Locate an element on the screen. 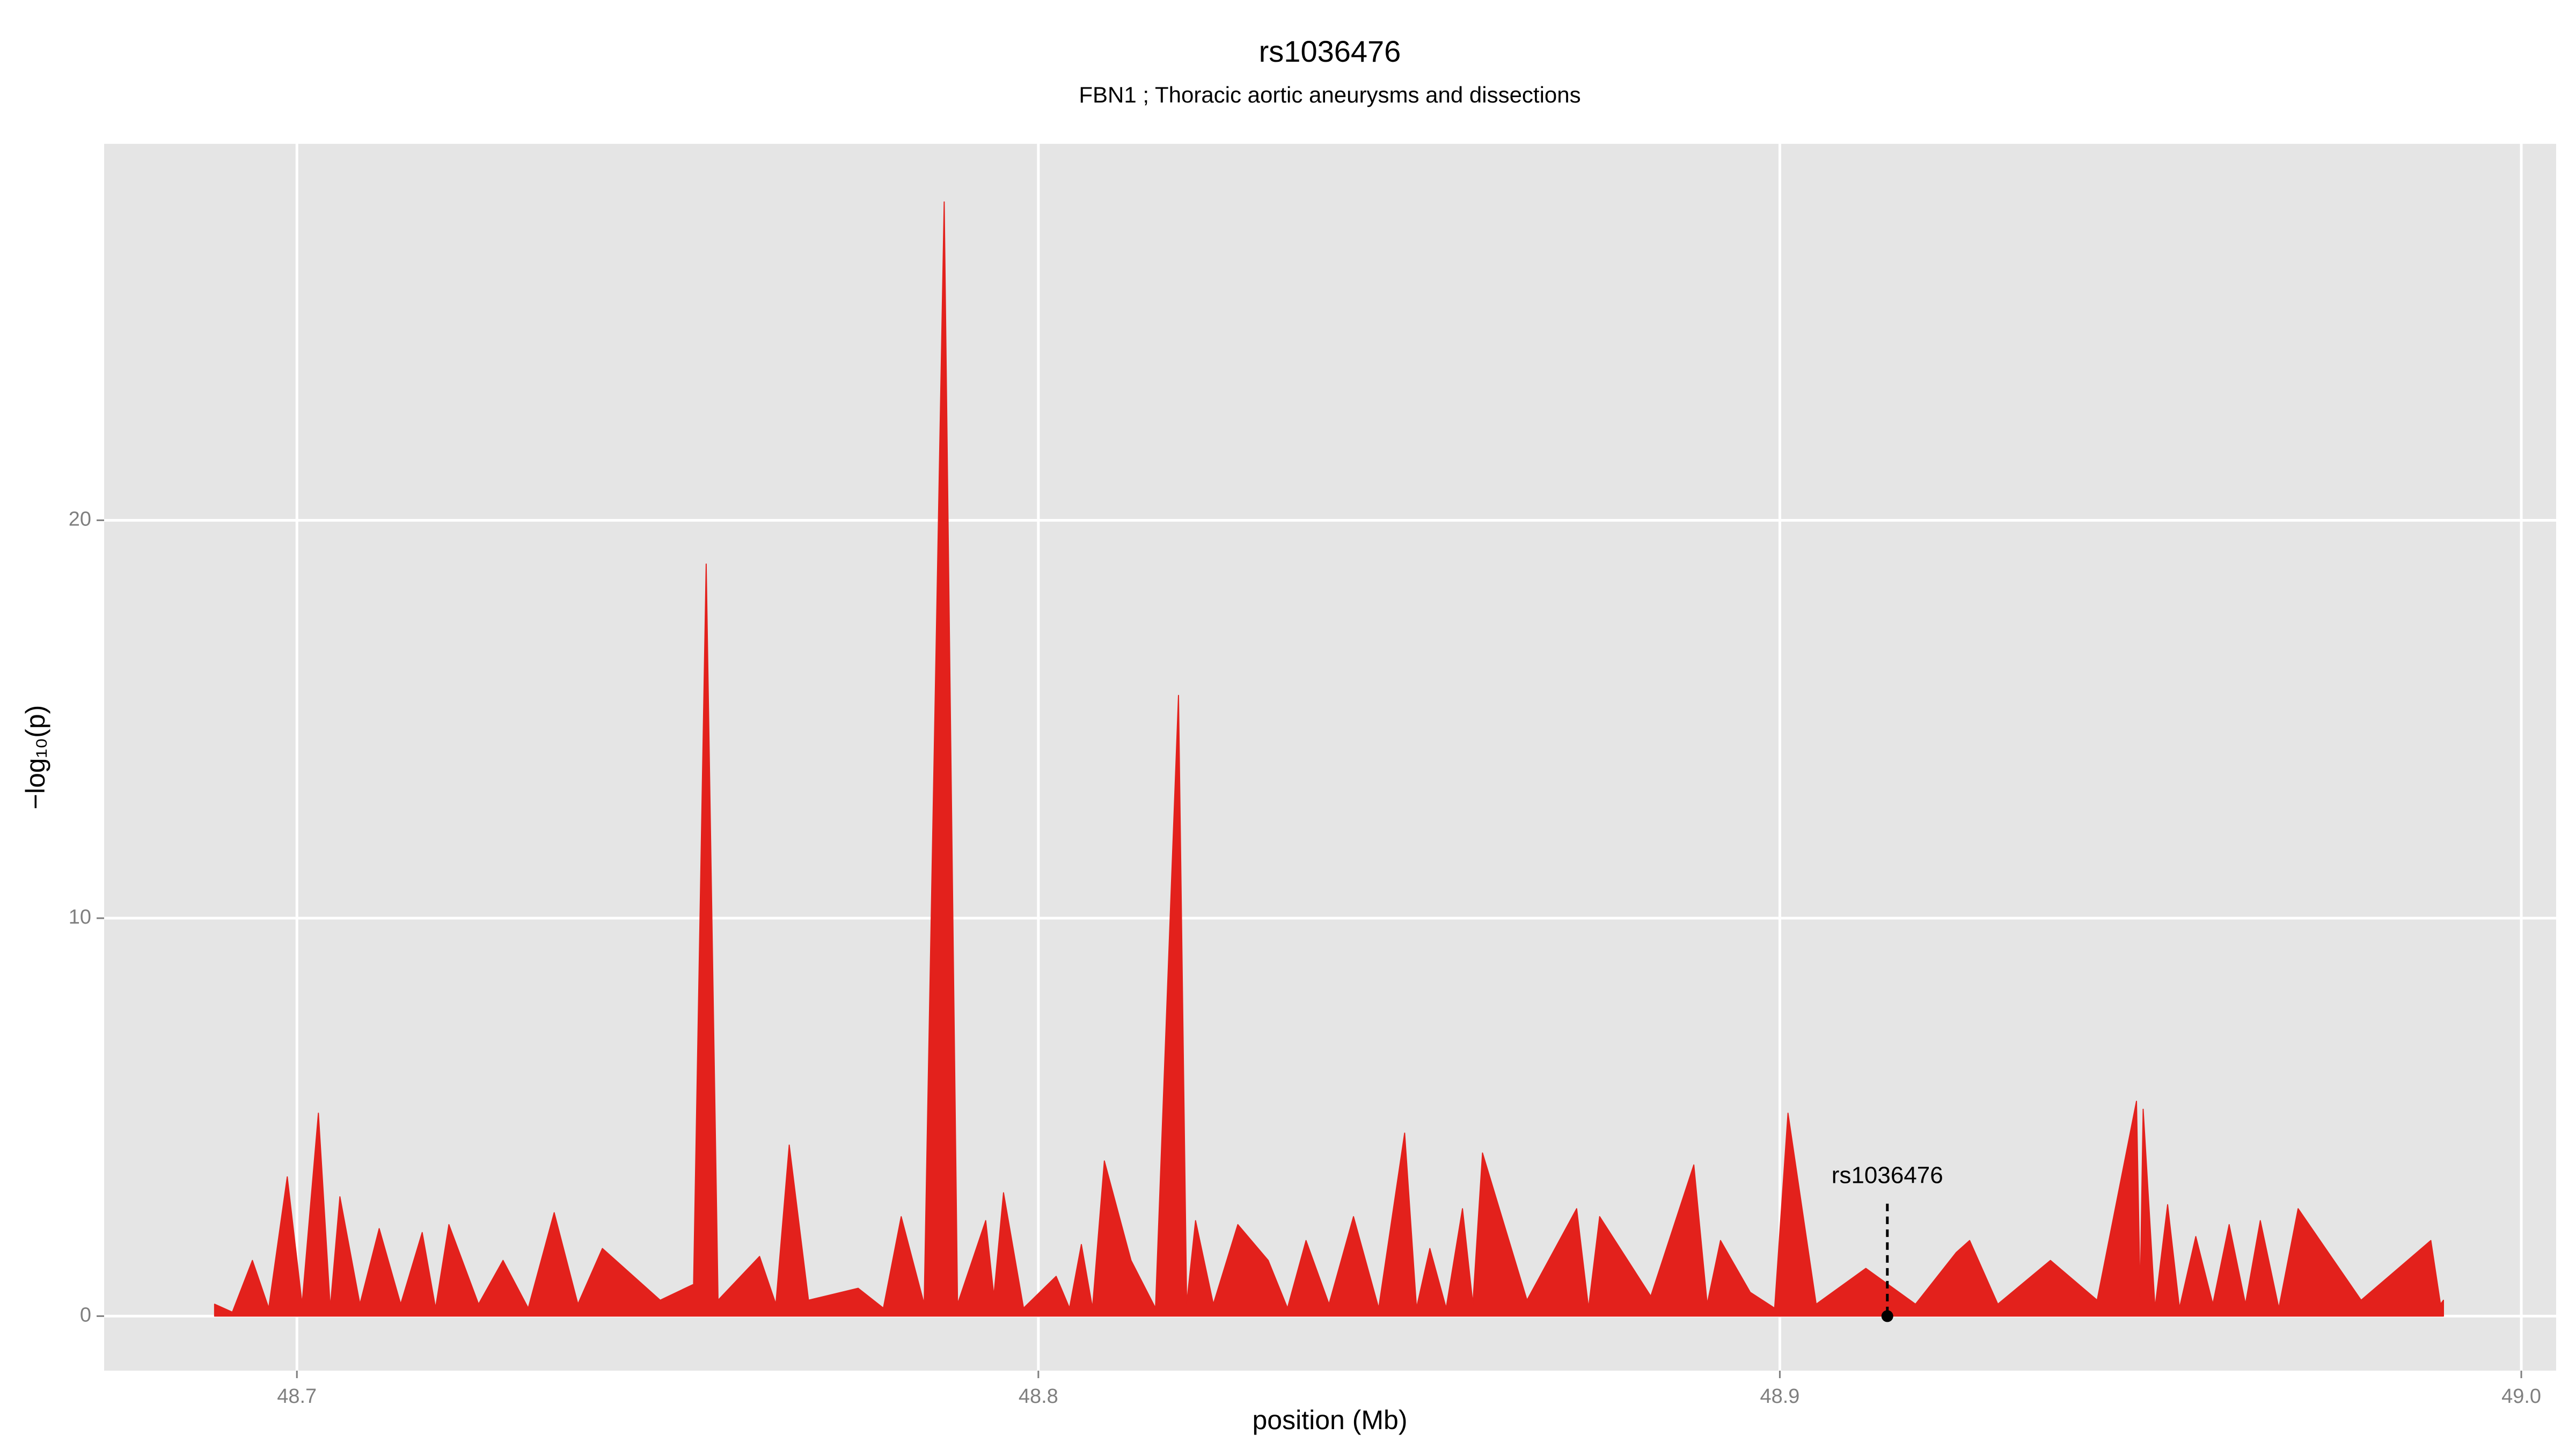 The height and width of the screenshot is (1449, 2576). chart-title: rs1036476 is located at coordinates (1330, 51).